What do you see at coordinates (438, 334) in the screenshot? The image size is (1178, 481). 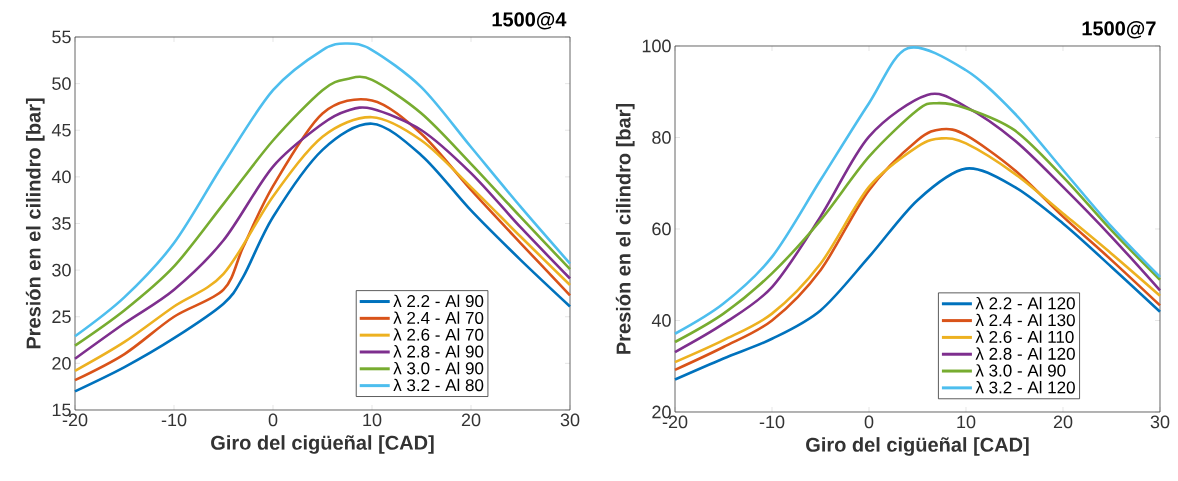 I see `legend-label: λ 2.6 - Al 70` at bounding box center [438, 334].